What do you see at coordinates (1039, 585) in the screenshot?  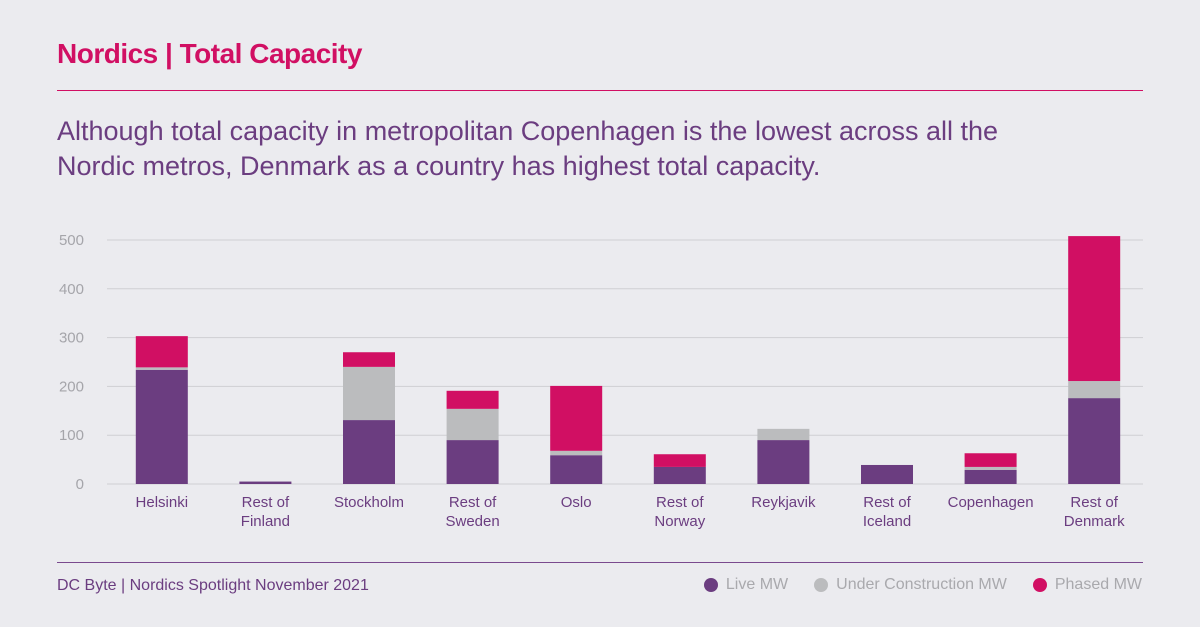 I see `legend-dot-phased-icon` at bounding box center [1039, 585].